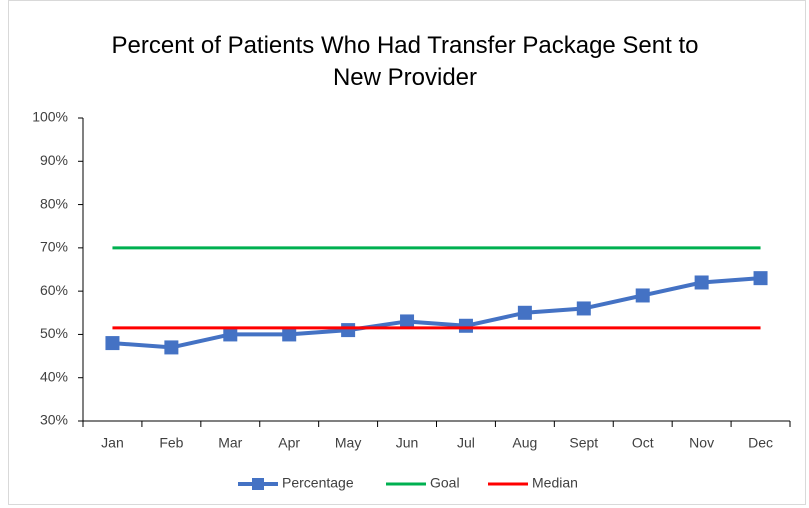  What do you see at coordinates (555, 483) in the screenshot?
I see `legend-label: Median` at bounding box center [555, 483].